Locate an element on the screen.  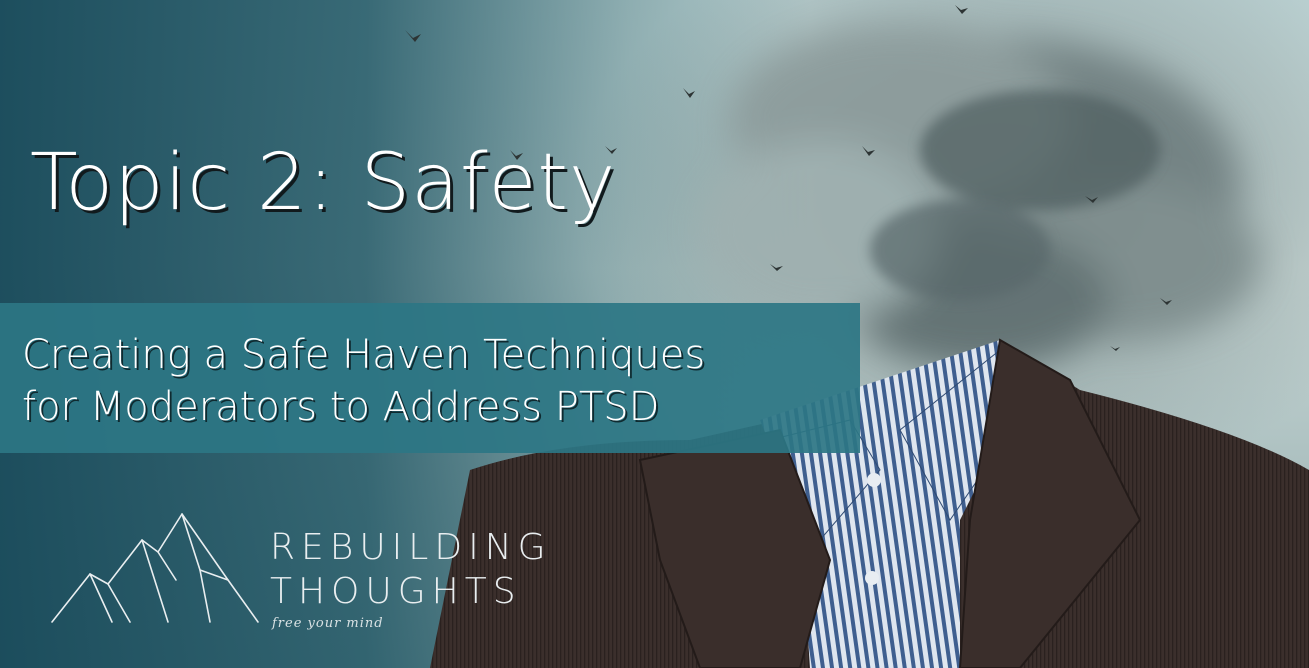
brand-name: REBUILDING THOUGHTS is located at coordinates (411, 570).